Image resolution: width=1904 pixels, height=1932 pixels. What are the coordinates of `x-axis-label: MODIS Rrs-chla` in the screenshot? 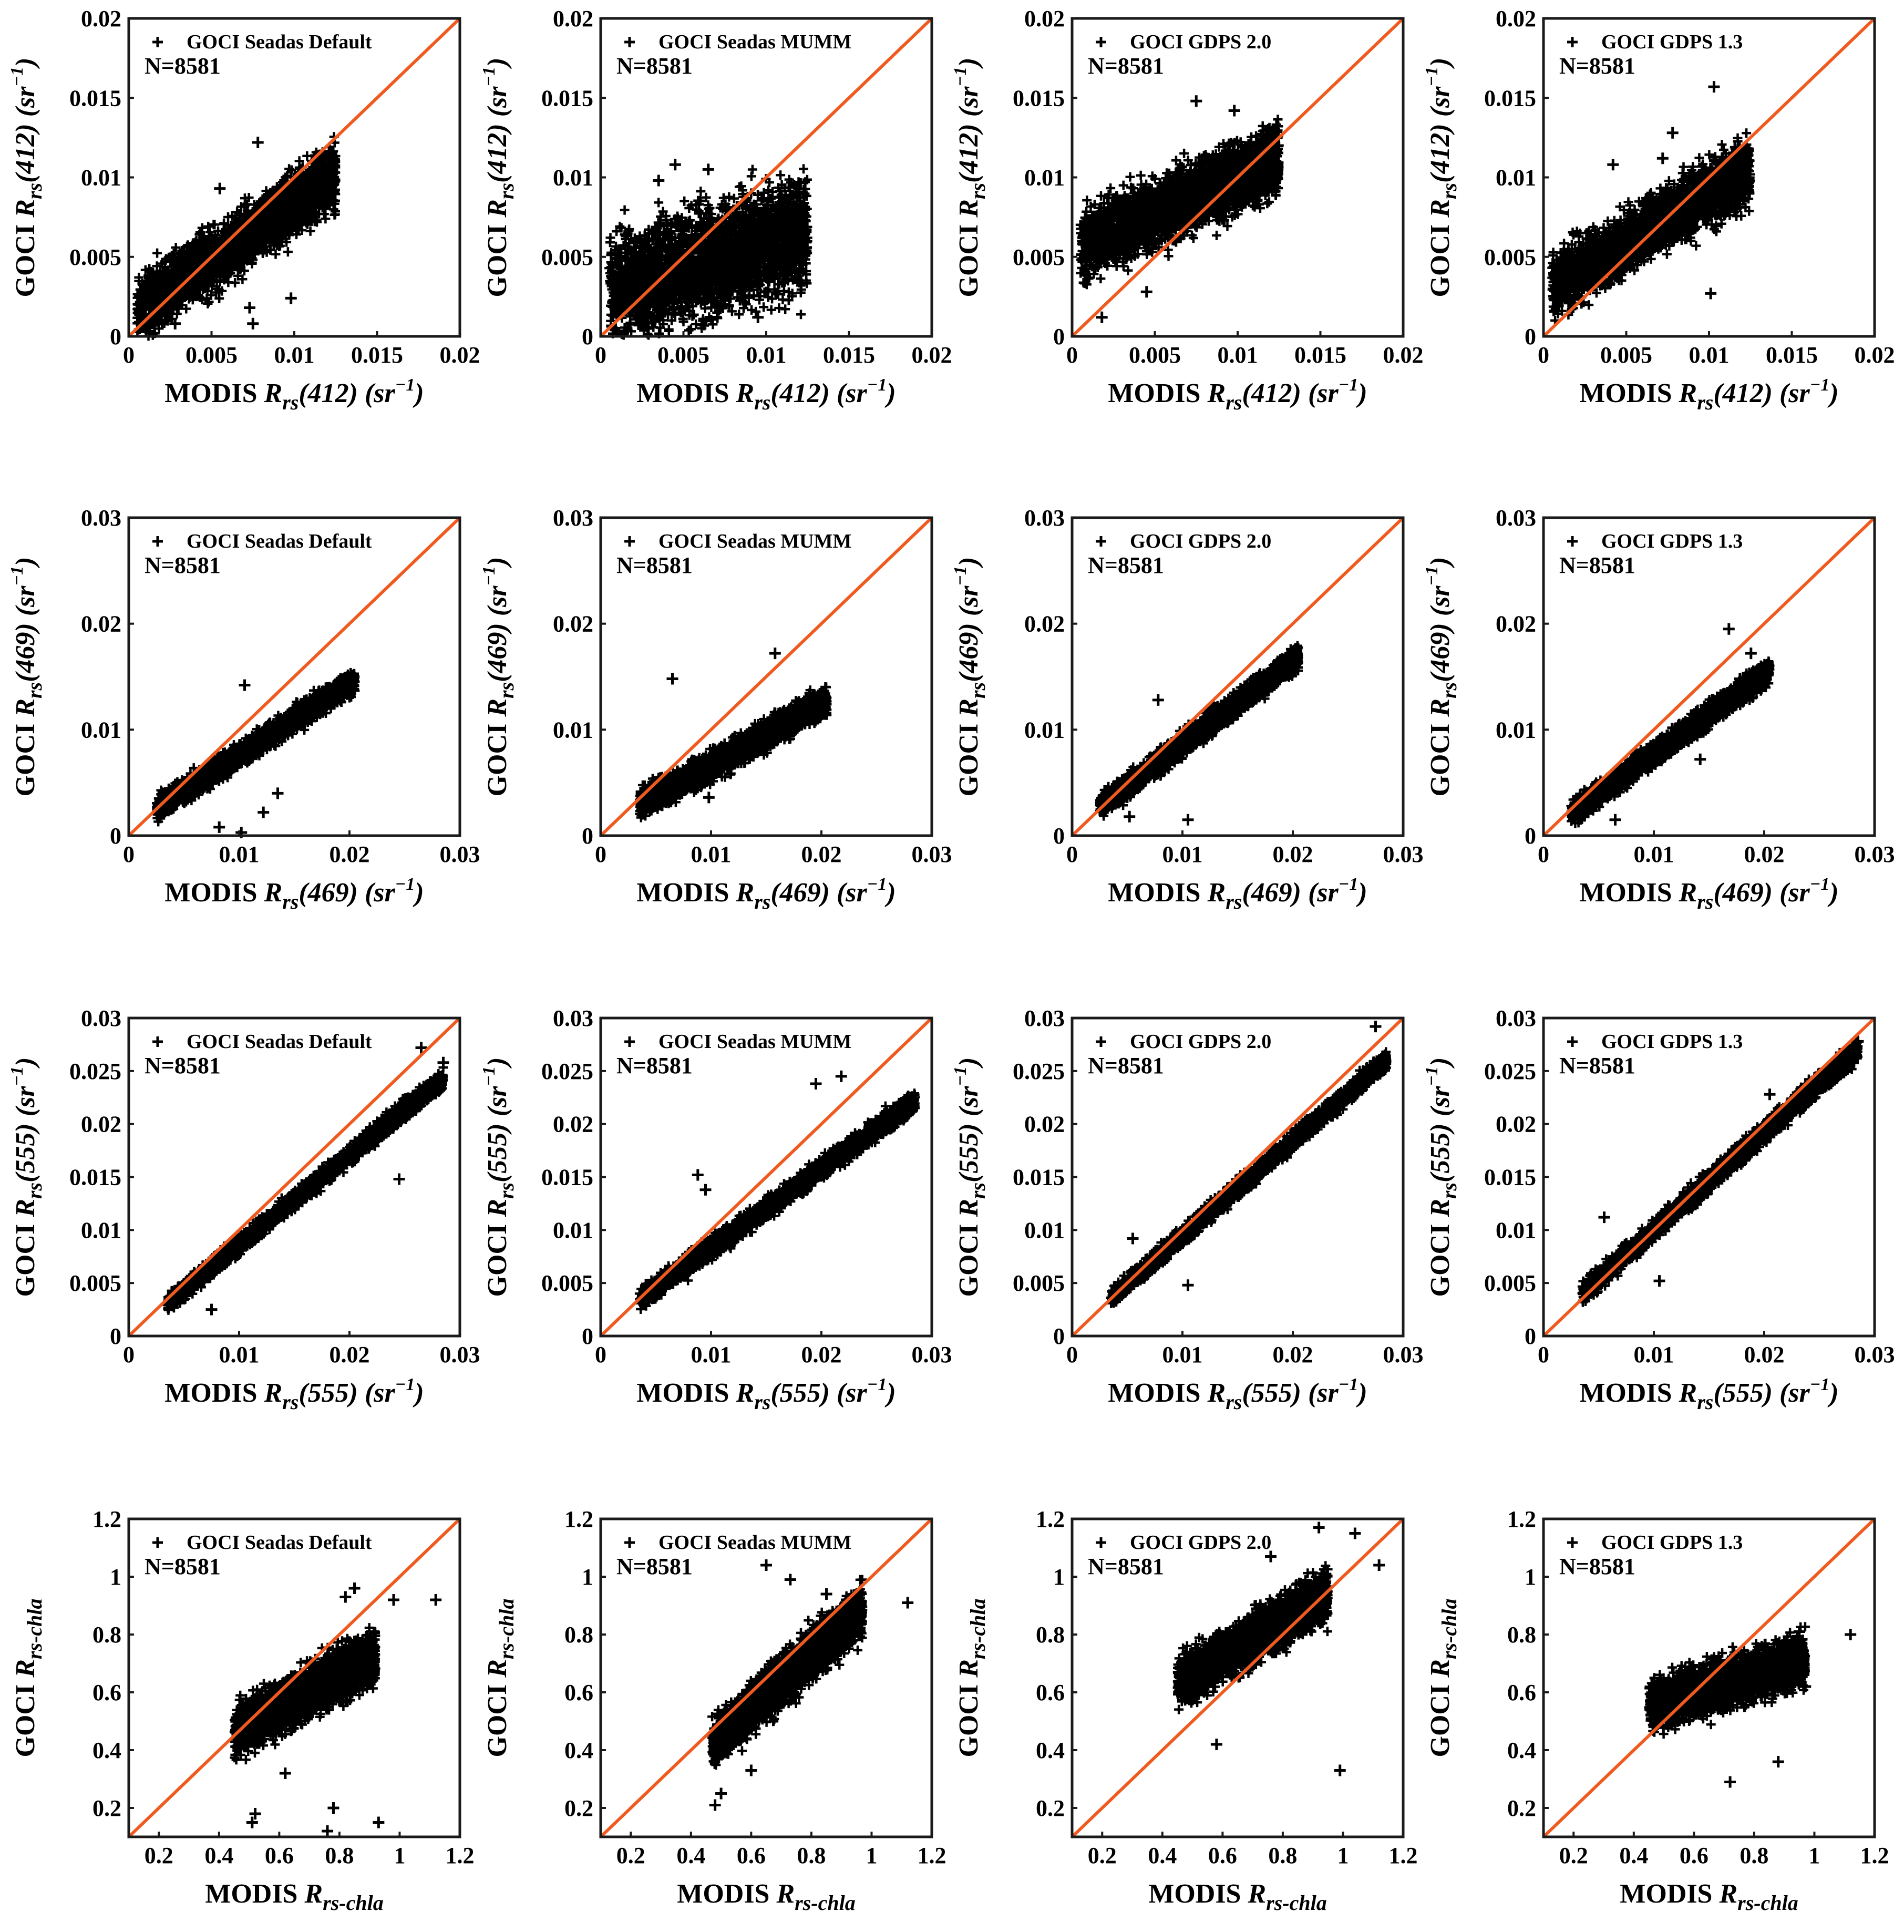 It's located at (1237, 1897).